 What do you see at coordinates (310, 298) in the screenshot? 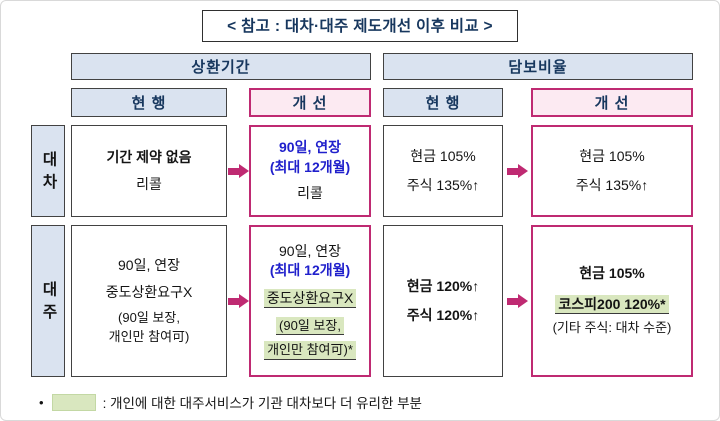
I see `cell-line-highlighted: 중도상환요구X` at bounding box center [310, 298].